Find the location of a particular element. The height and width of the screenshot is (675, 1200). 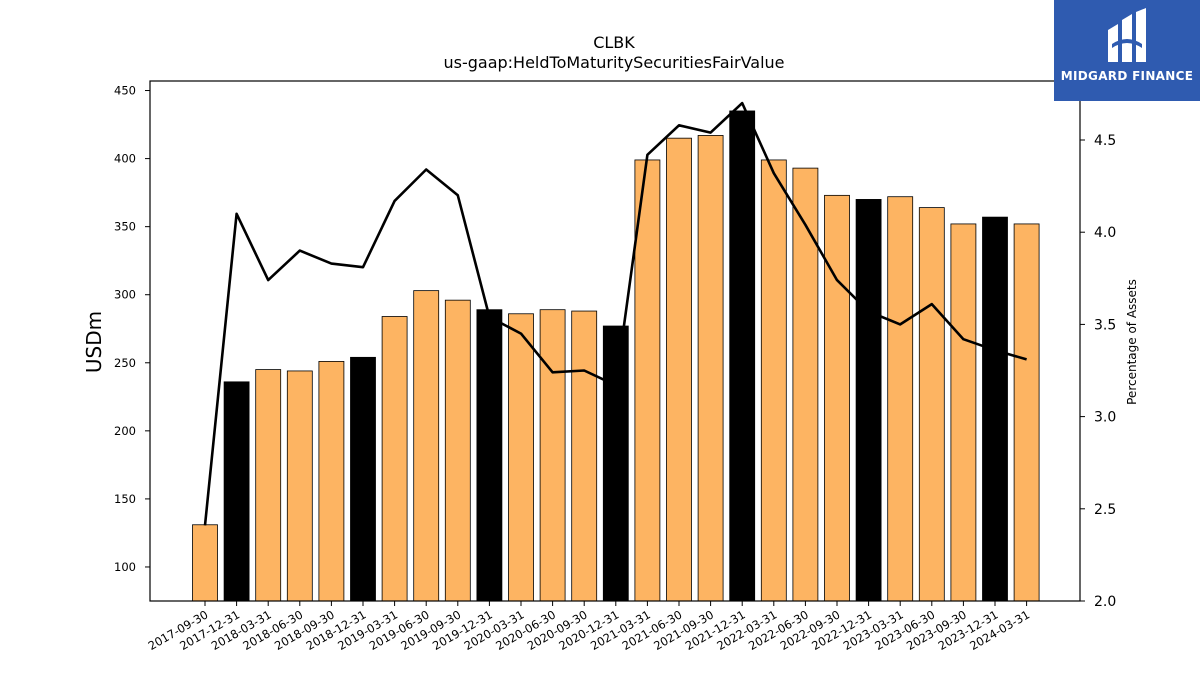

y-tick-label-left: 400 is located at coordinates (125, 159).